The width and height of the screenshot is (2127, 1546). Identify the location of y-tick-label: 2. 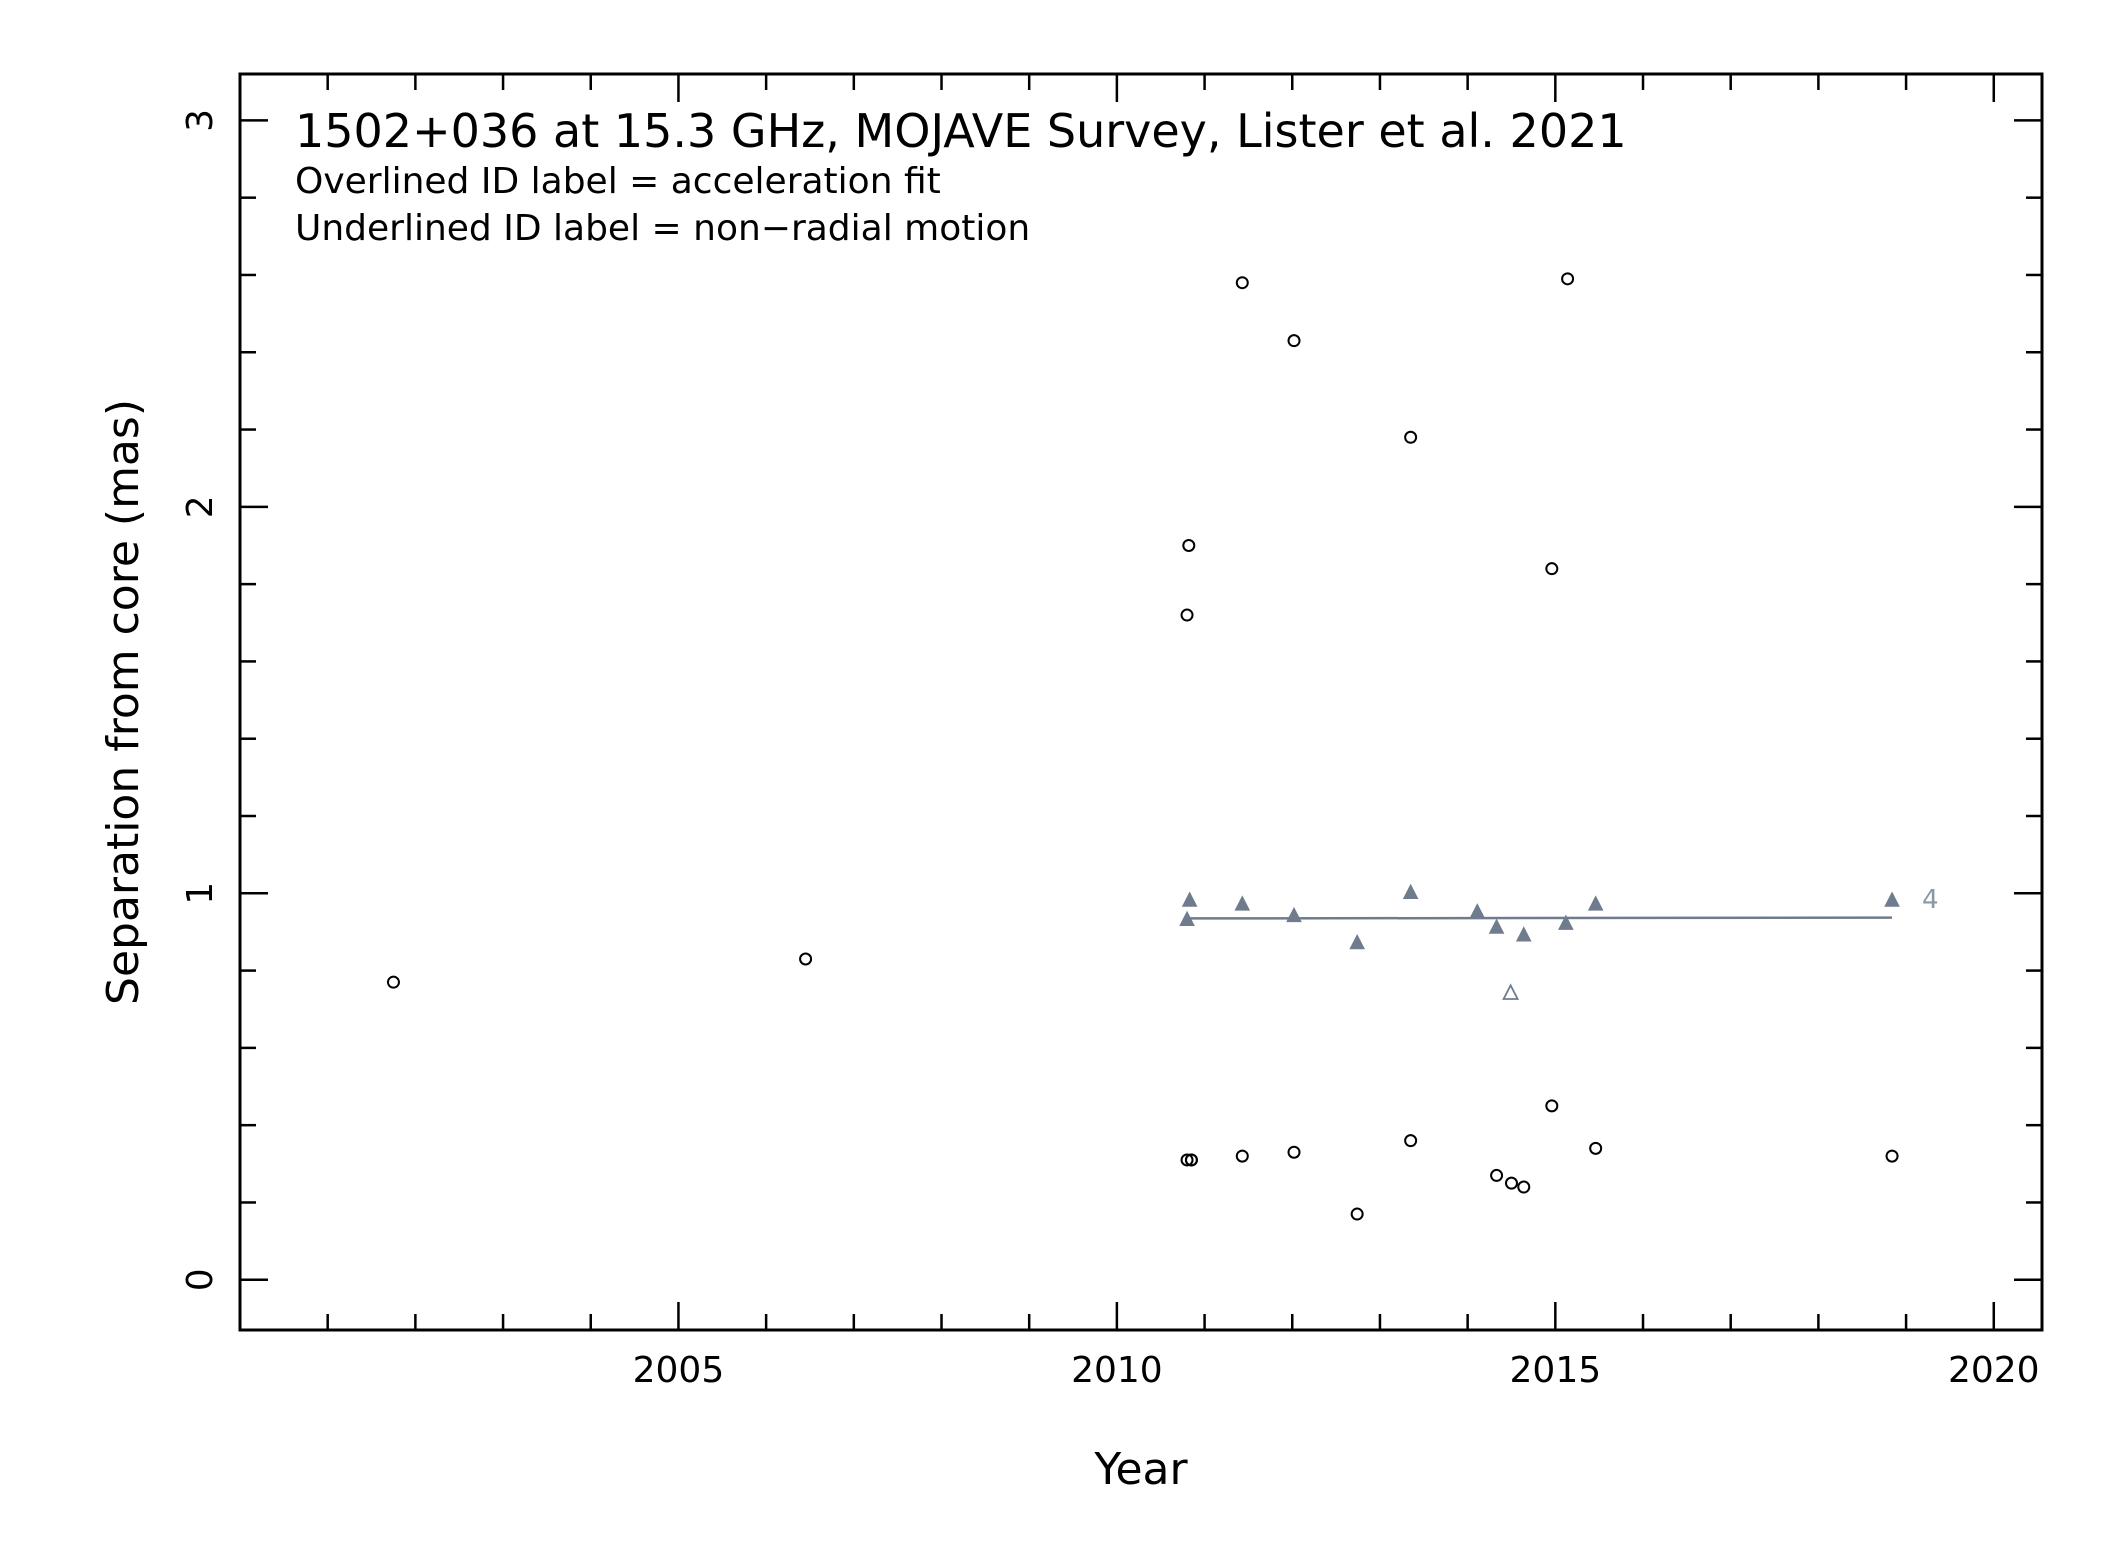
(200, 506).